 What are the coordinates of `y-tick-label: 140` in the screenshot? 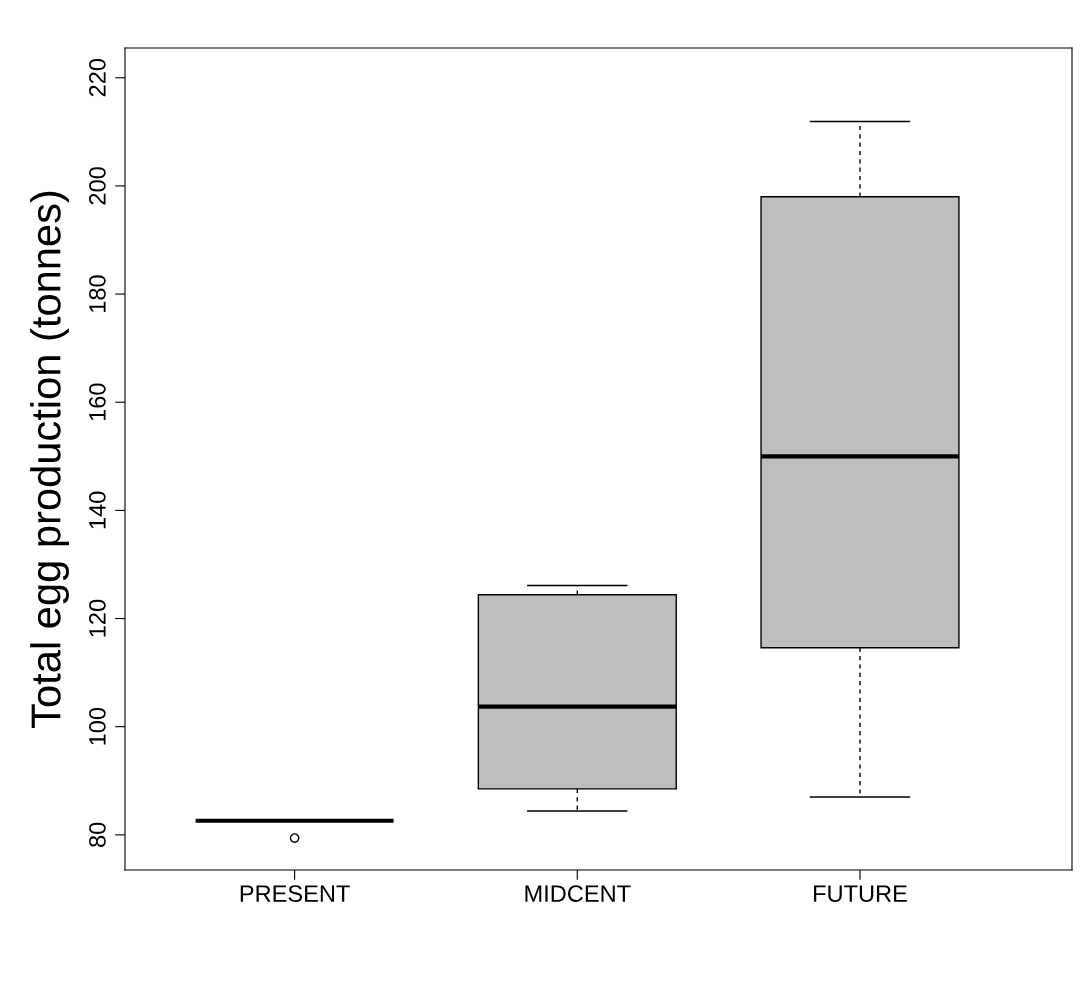 It's located at (97, 510).